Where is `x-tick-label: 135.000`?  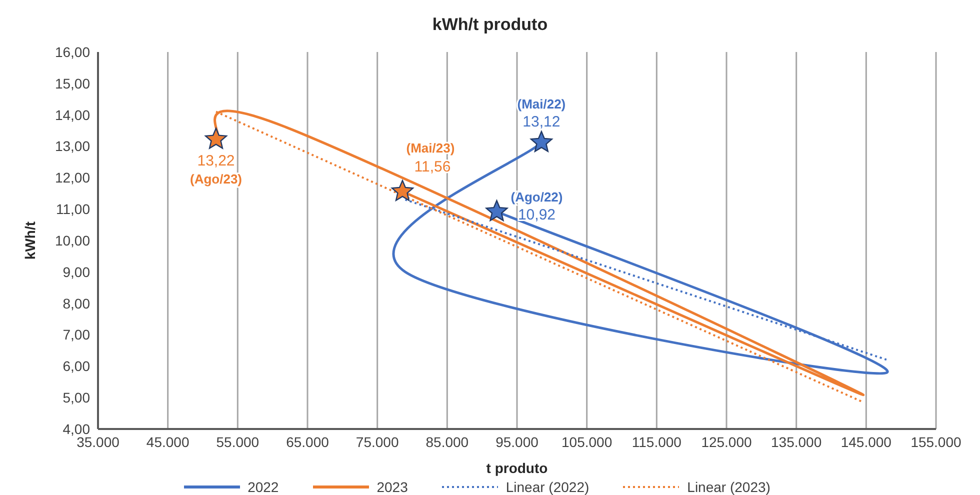 x-tick-label: 135.000 is located at coordinates (796, 442).